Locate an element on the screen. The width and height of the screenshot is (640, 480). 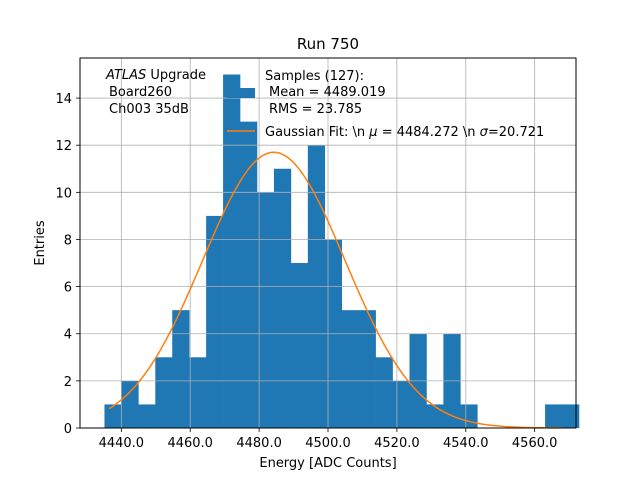
annotation-experiment-suffix: Upgrade is located at coordinates (176, 75).